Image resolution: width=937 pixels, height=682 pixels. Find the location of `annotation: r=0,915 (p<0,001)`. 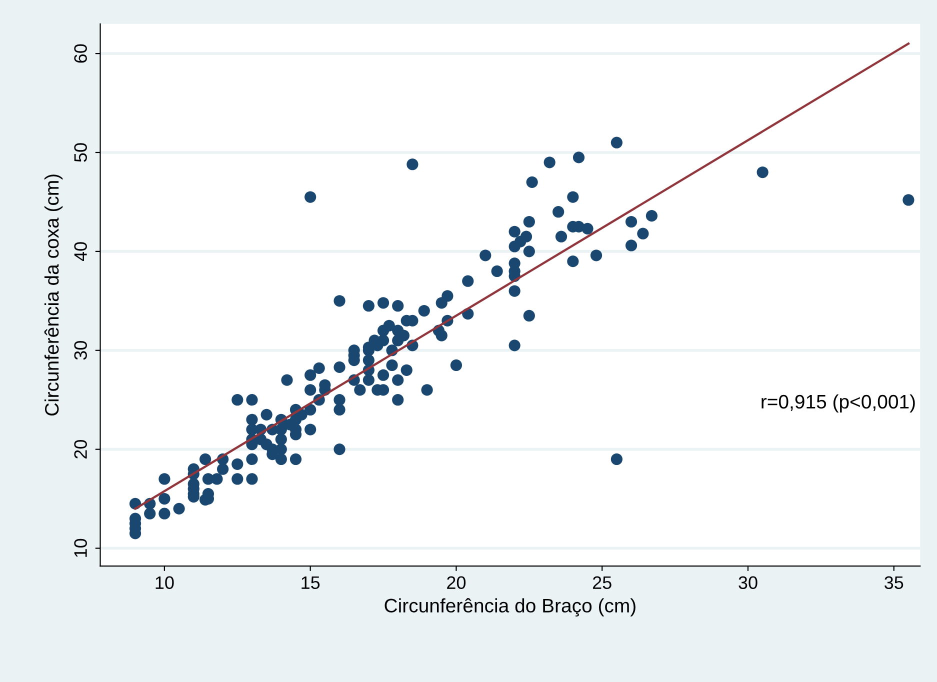

annotation: r=0,915 (p<0,001) is located at coordinates (838, 403).